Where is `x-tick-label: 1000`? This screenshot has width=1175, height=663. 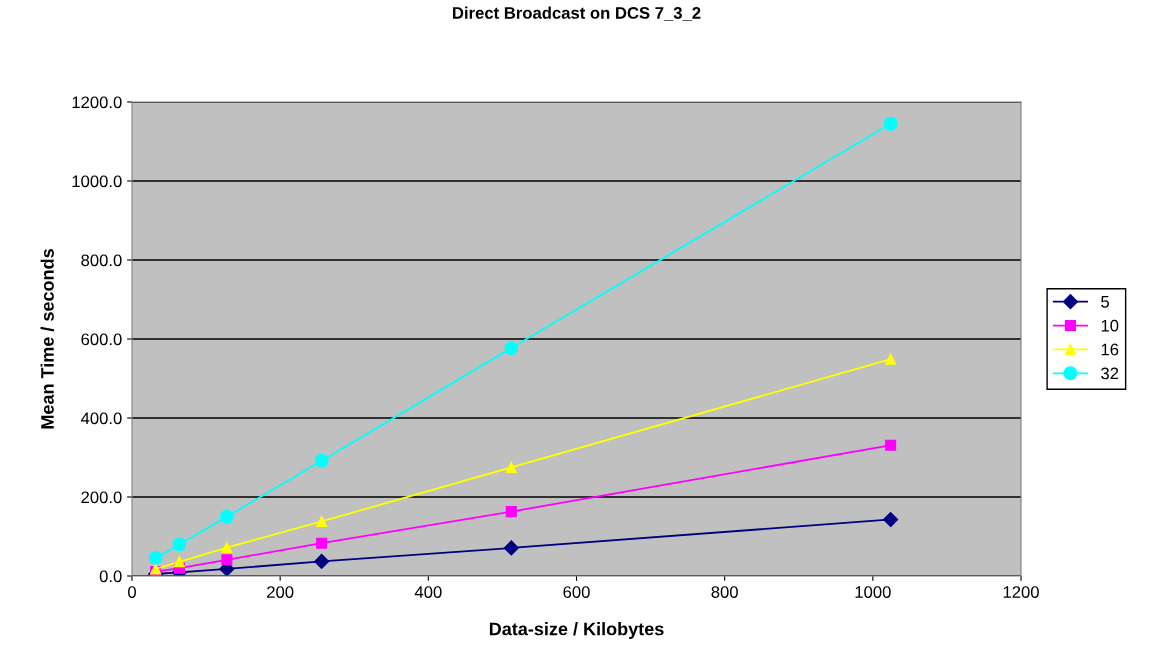 x-tick-label: 1000 is located at coordinates (873, 592).